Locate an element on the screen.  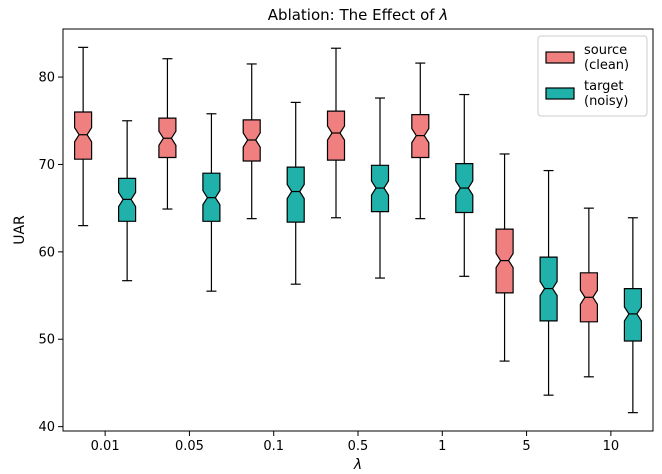
box-target-0.05 is located at coordinates (211, 202).